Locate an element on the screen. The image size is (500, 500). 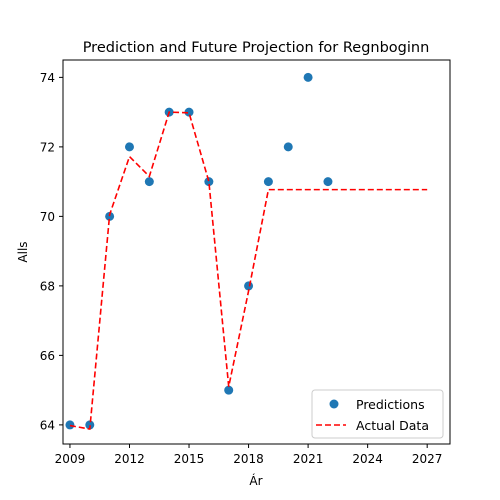
legend-label-actual-data: Actual Data is located at coordinates (392, 425).